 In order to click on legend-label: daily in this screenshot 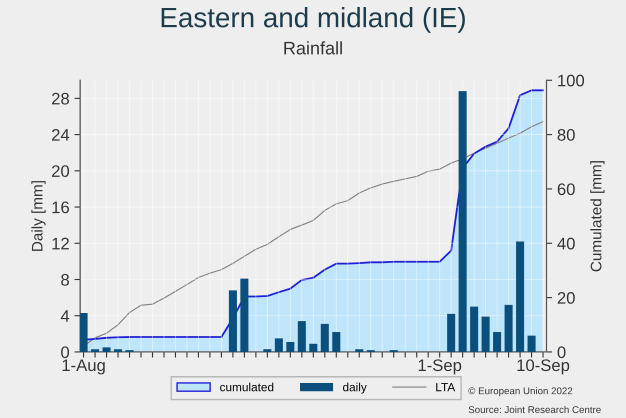, I will do `click(355, 388)`.